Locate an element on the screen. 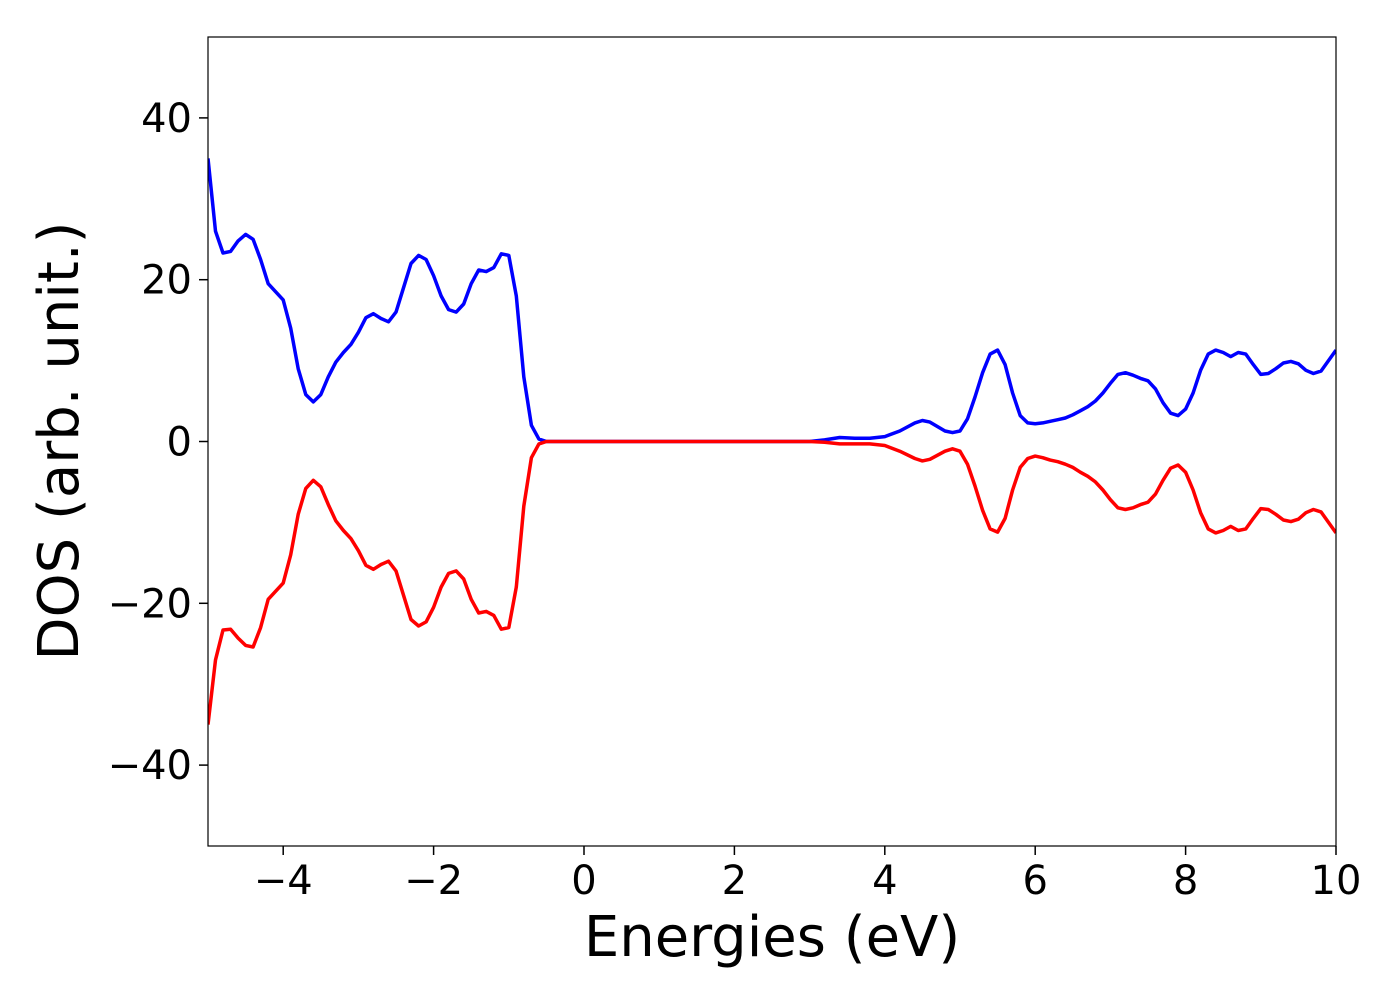  y-tick-label: −20 is located at coordinates (150, 604).